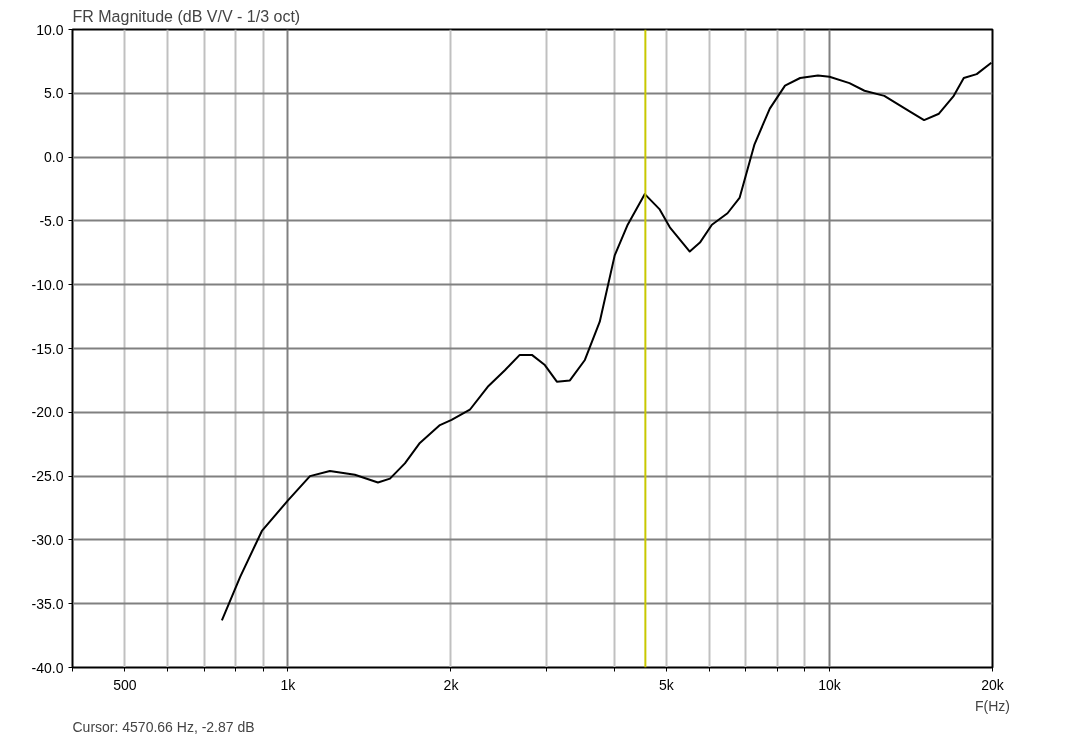  I want to click on x-tick-label: 20k, so click(993, 684).